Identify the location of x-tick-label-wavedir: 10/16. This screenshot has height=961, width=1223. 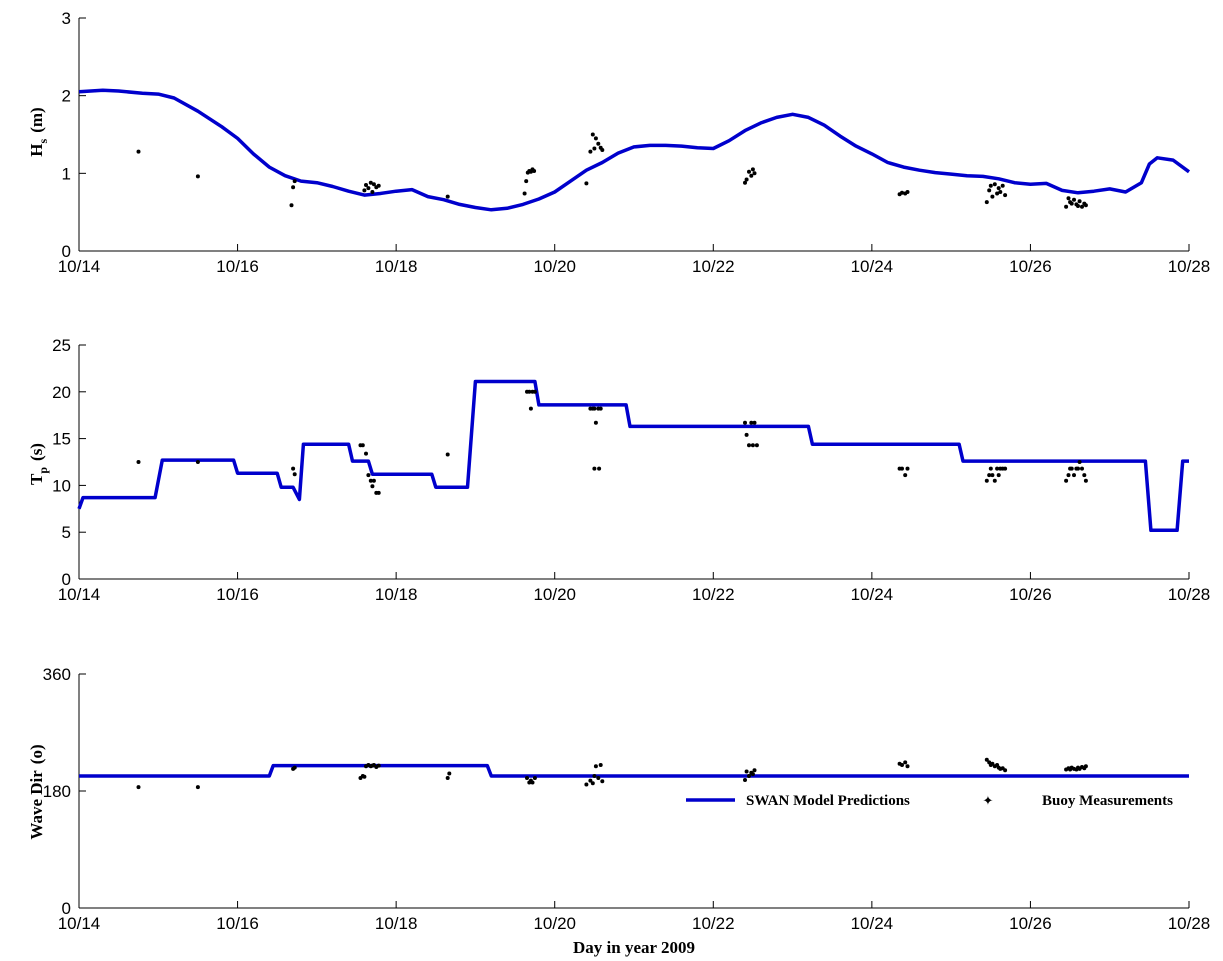
(237, 923).